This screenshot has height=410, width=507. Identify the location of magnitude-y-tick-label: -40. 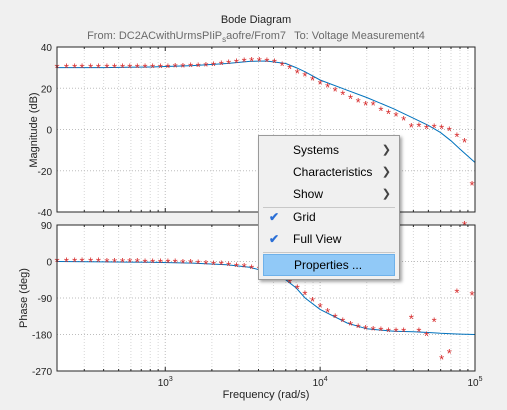
(45, 213).